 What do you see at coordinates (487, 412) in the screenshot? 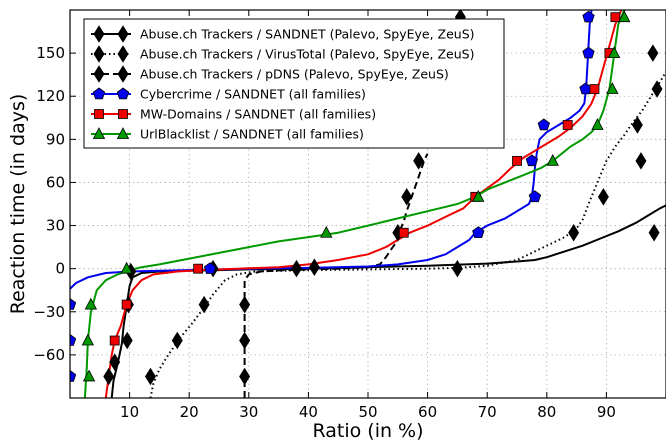
I see `x-tick-label: 70` at bounding box center [487, 412].